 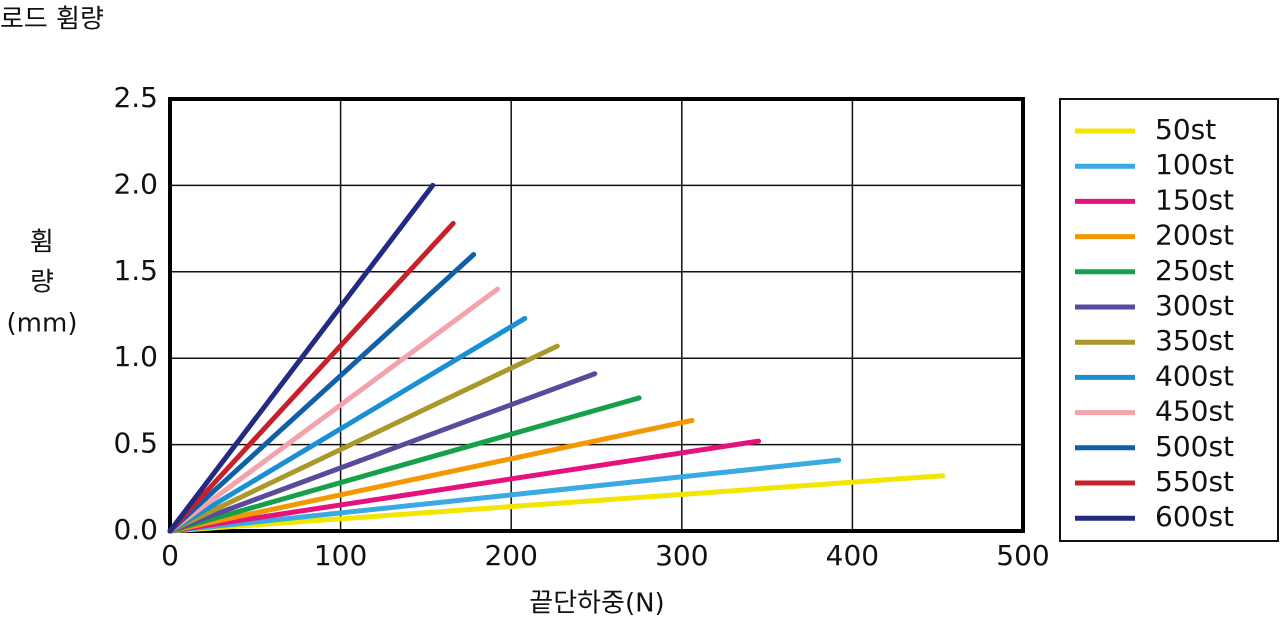 What do you see at coordinates (135, 356) in the screenshot?
I see `y-tick-label: 1.0` at bounding box center [135, 356].